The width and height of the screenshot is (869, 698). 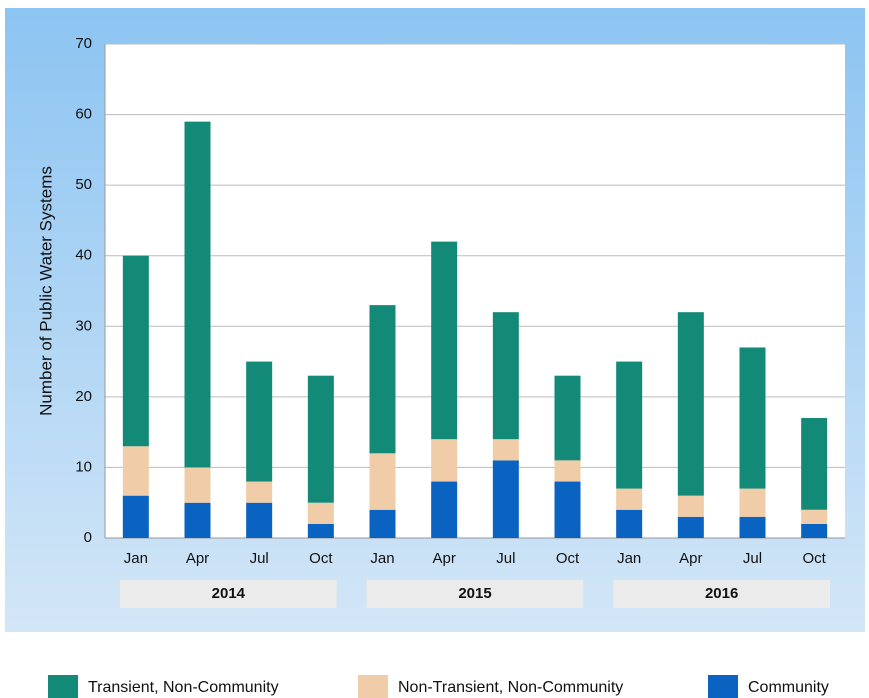 I want to click on y-tick-label: 10, so click(x=83, y=466).